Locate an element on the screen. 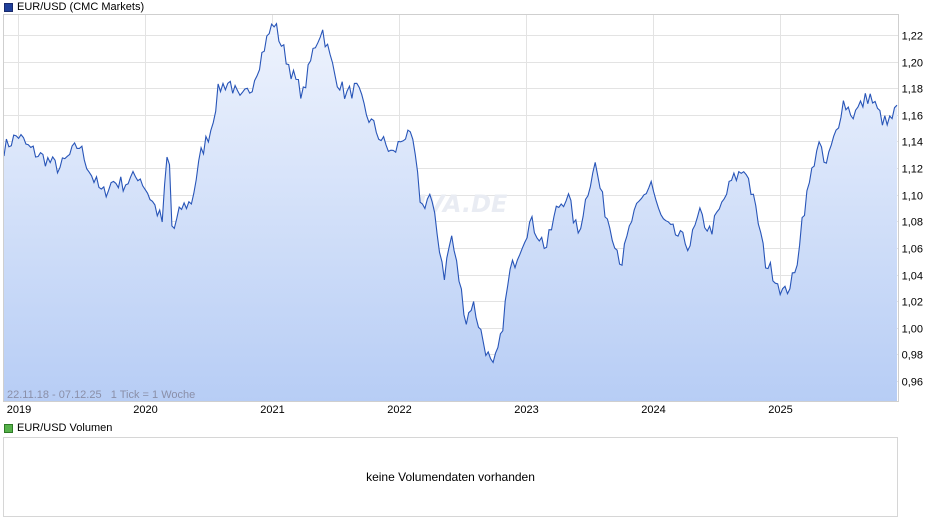 Image resolution: width=940 pixels, height=526 pixels. volume-legend: EUR/USD Volumen is located at coordinates (58, 428).